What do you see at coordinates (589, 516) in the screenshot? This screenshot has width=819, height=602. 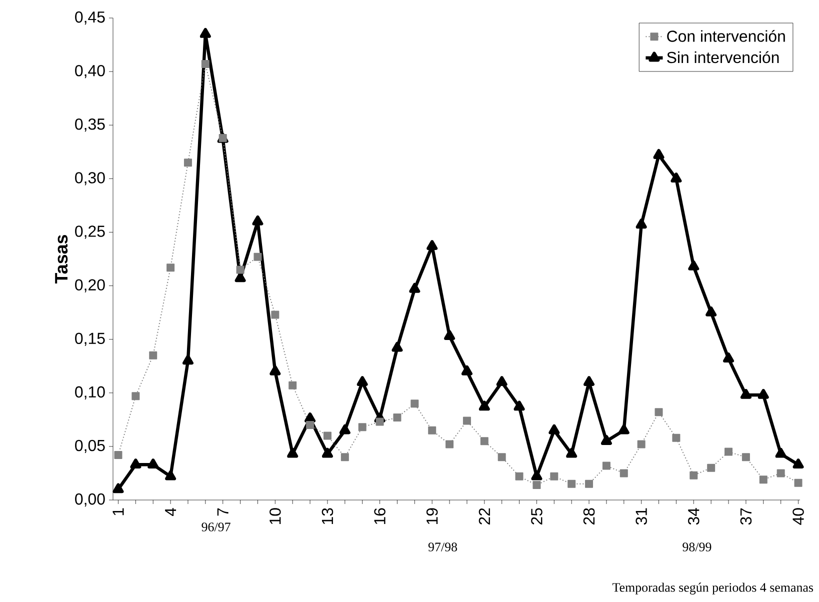 I see `x-tick-label: 28` at bounding box center [589, 516].